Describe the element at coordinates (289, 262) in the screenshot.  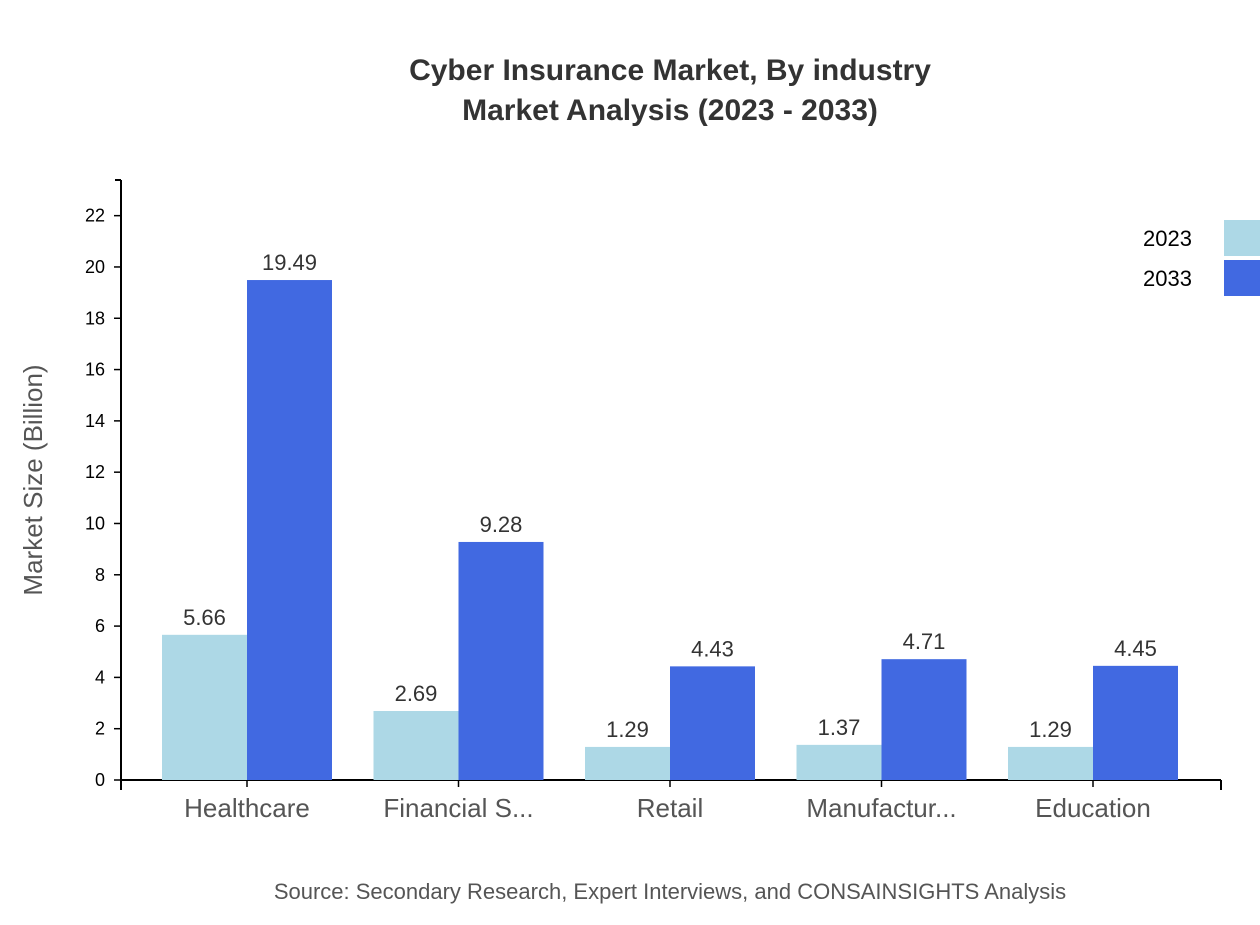
I see `data-label: 19.49` at that location.